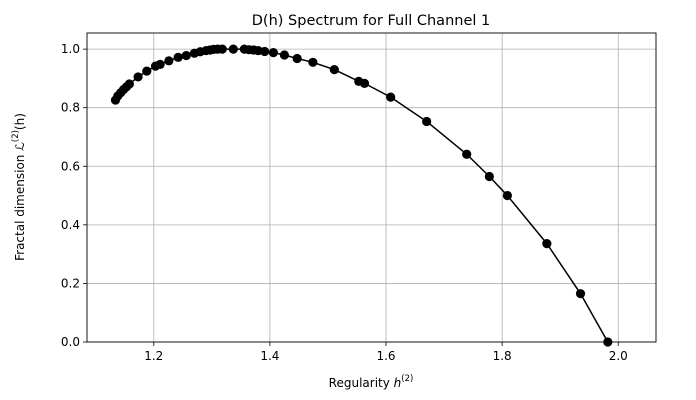 This screenshot has width=696, height=400. I want to click on y-tick-label: 0.2, so click(70, 283).